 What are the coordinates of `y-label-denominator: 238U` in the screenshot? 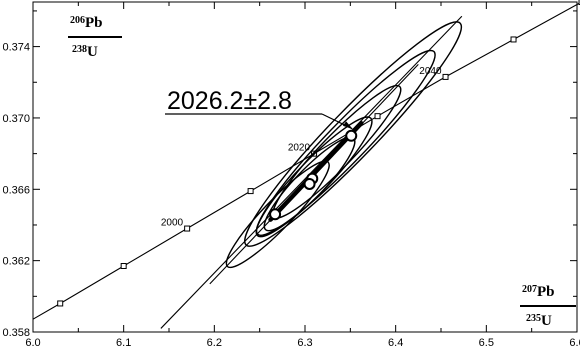 It's located at (85, 52).